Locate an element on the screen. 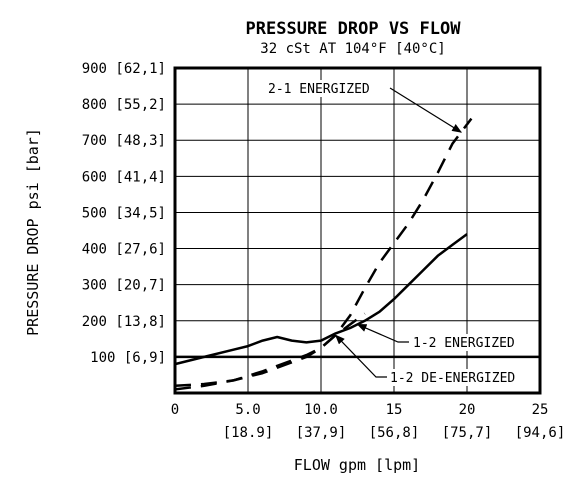  y-tick-label: 600 [41,4] is located at coordinates (124, 177).